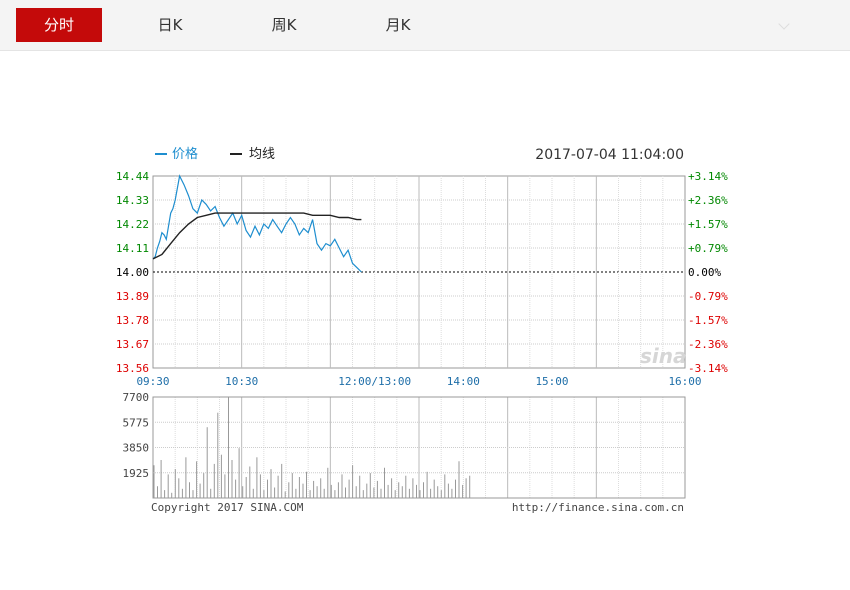 This screenshot has height=590, width=850. Describe the element at coordinates (463, 381) in the screenshot. I see `x-tick-label: 14:00` at that location.